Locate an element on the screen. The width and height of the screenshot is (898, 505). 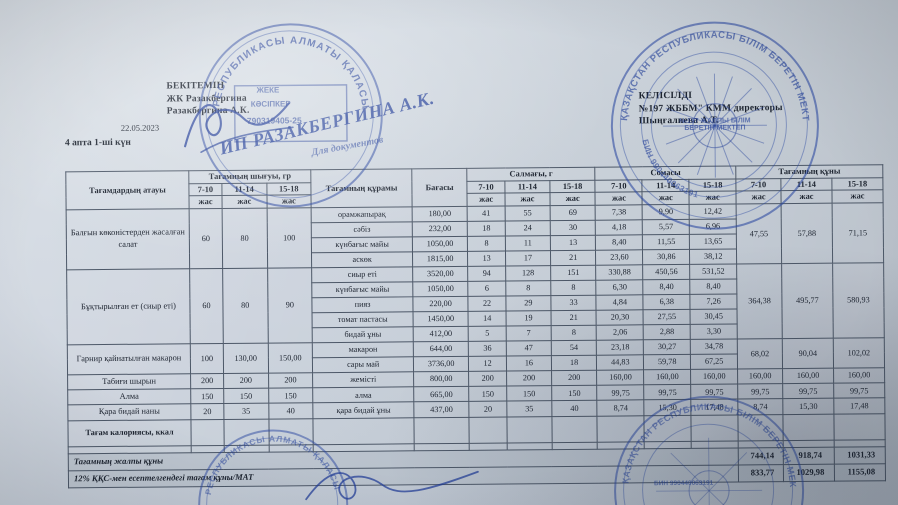
cell-ingredient-name: сәбіз is located at coordinates (362, 229).